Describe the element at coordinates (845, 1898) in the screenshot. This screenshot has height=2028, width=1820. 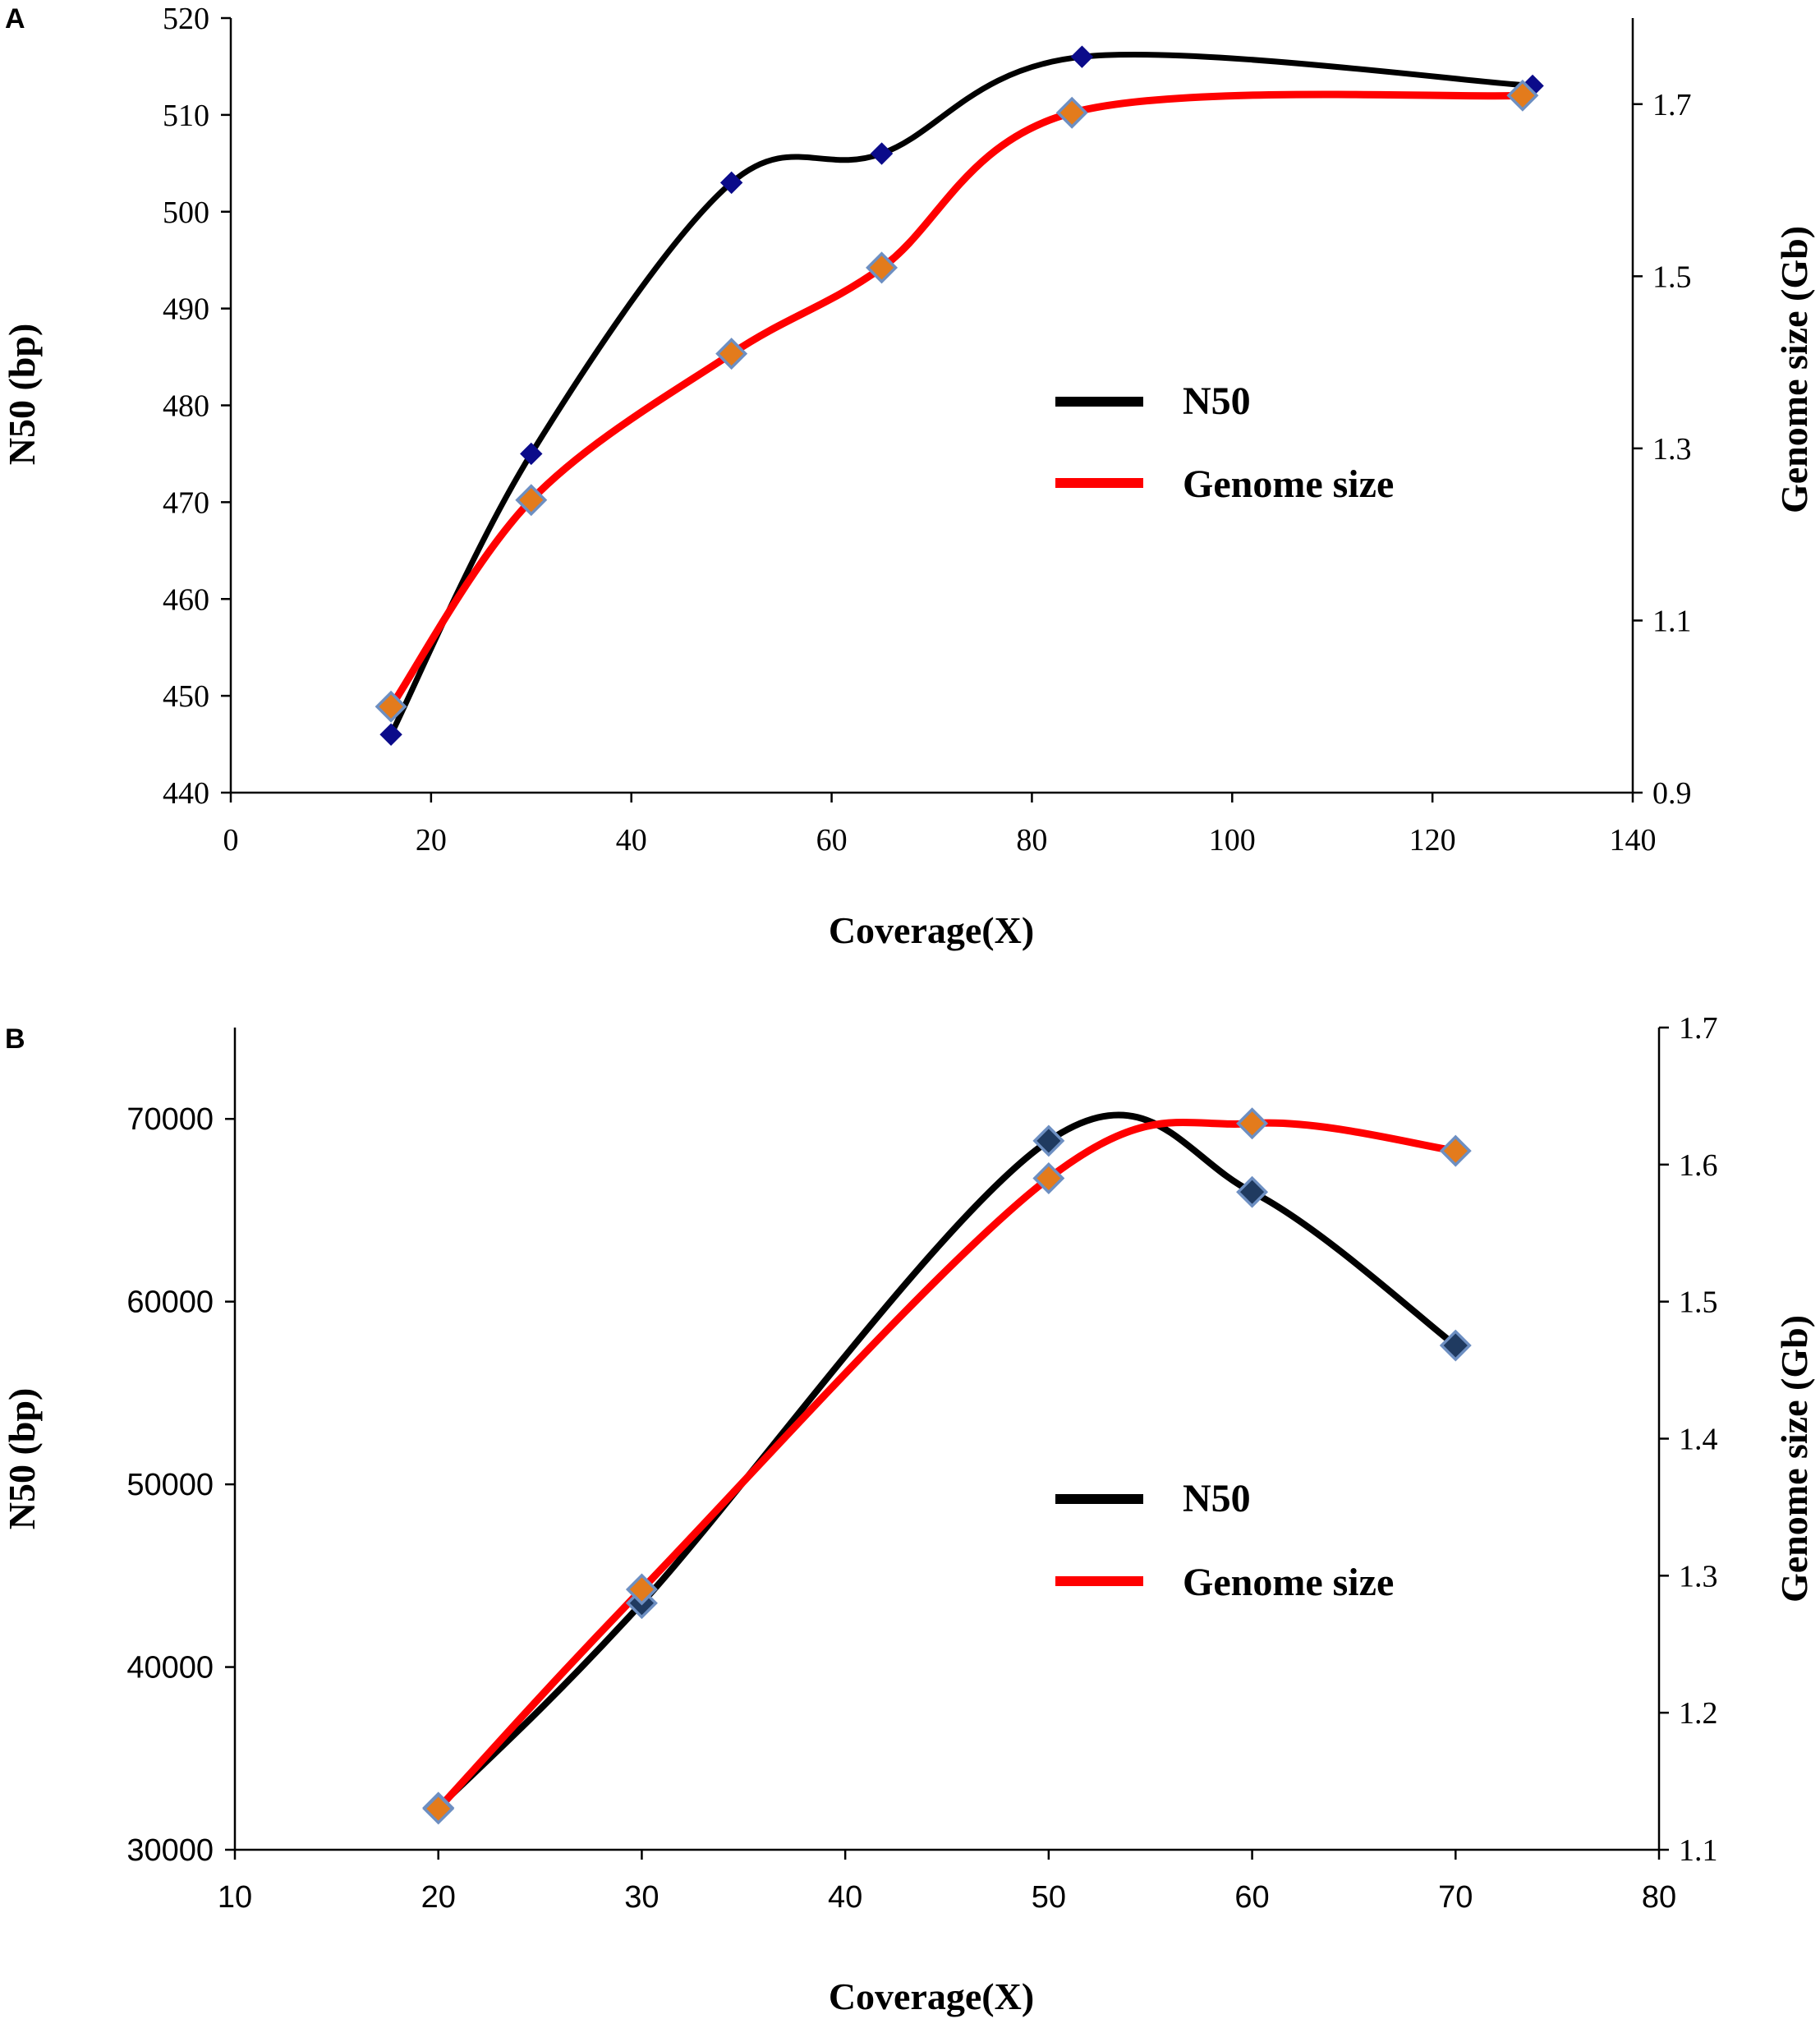
I see `panel-b-x-tick-label: 40` at that location.